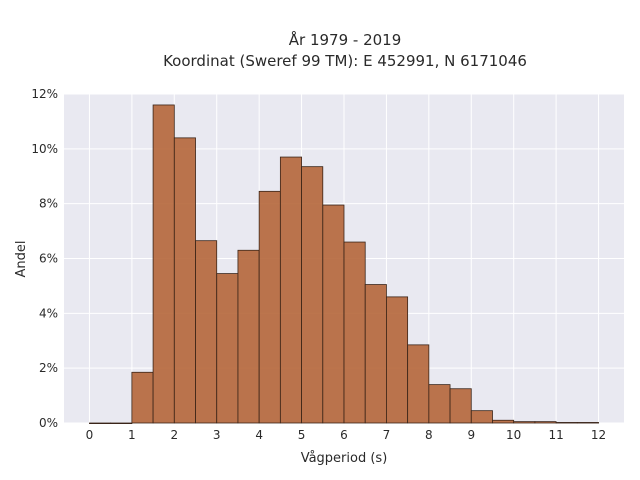 The image size is (640, 480). What do you see at coordinates (21, 259) in the screenshot?
I see `y-axis-label: Andel` at bounding box center [21, 259].